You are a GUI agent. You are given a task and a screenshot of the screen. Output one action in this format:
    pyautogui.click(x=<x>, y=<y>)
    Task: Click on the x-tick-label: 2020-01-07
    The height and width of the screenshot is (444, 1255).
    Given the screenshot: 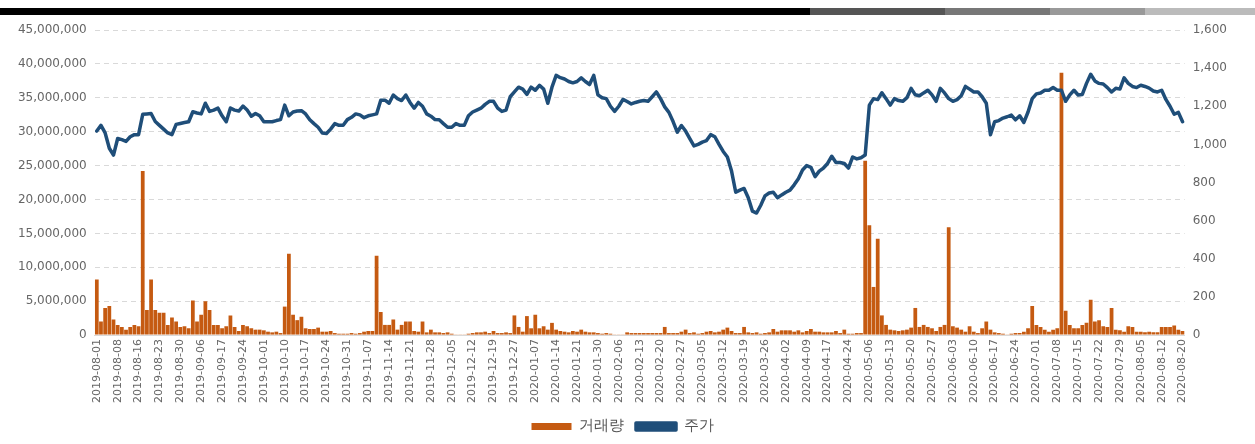 What is the action you would take?
    pyautogui.click(x=535, y=371)
    